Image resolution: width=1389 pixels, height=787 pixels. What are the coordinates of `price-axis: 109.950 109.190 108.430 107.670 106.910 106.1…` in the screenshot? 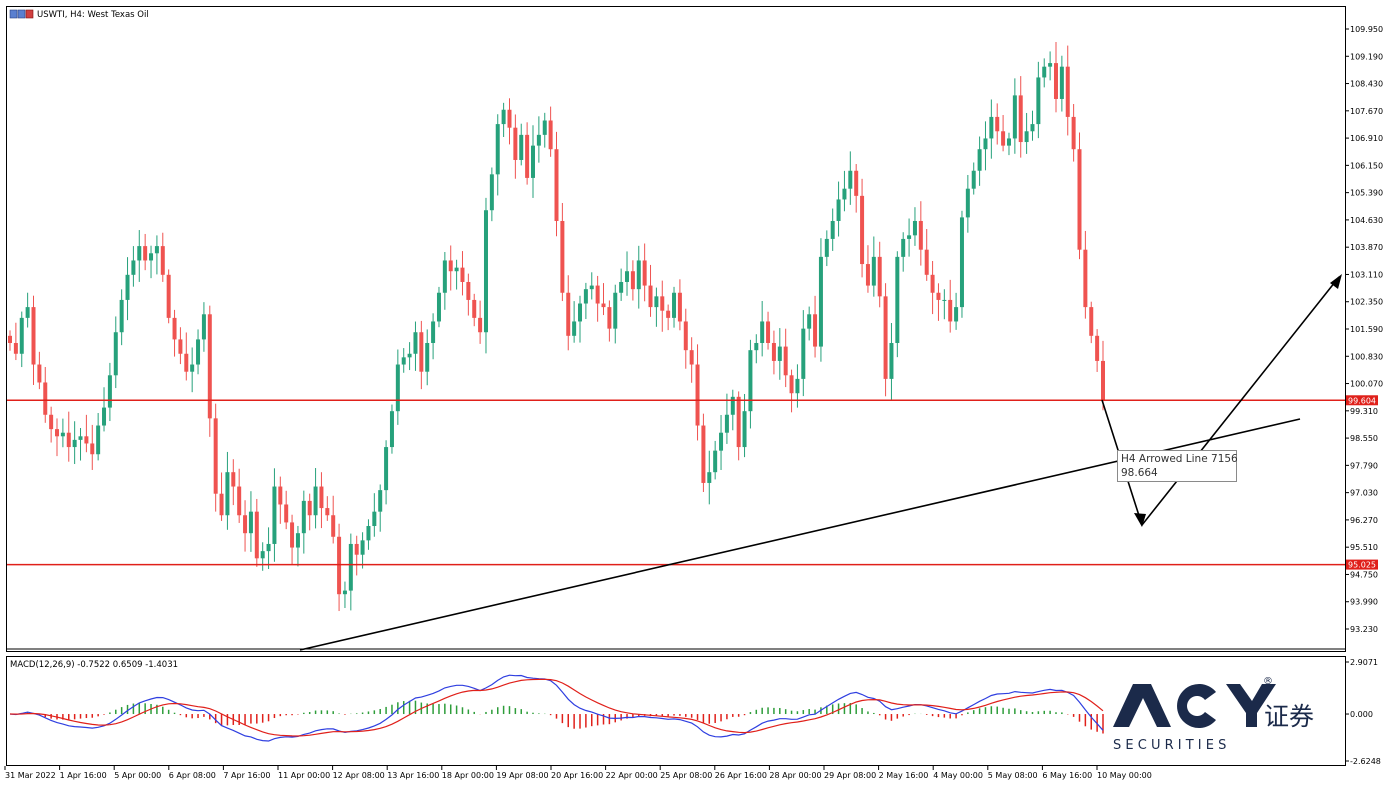 It's located at (1366, 329).